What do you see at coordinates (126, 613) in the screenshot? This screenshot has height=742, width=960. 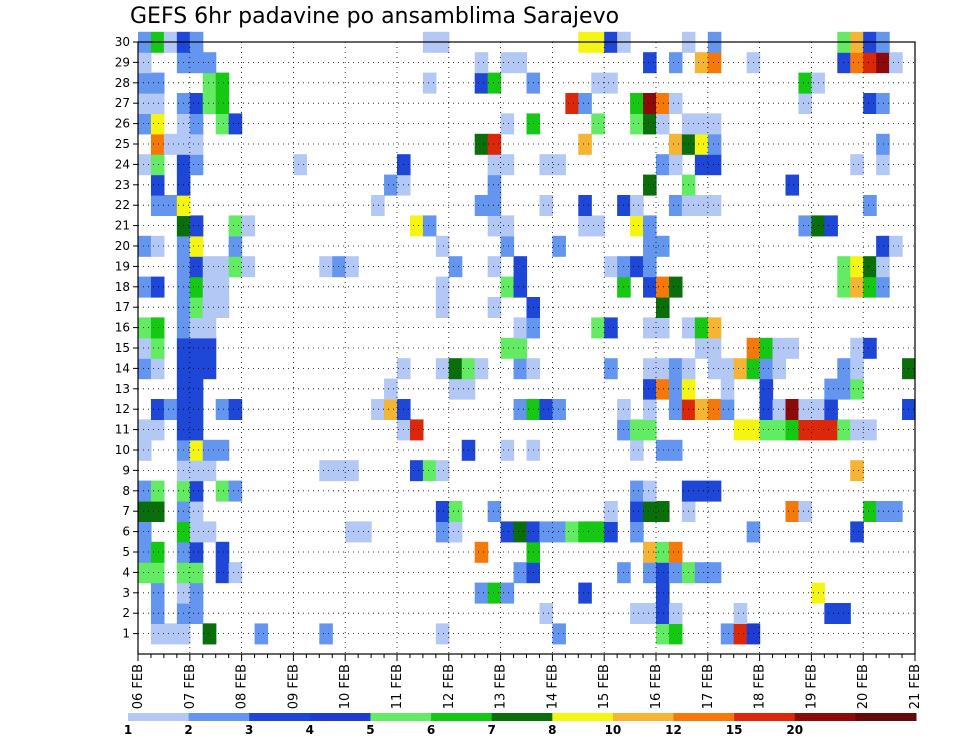 I see `y-tick-label: 2` at bounding box center [126, 613].